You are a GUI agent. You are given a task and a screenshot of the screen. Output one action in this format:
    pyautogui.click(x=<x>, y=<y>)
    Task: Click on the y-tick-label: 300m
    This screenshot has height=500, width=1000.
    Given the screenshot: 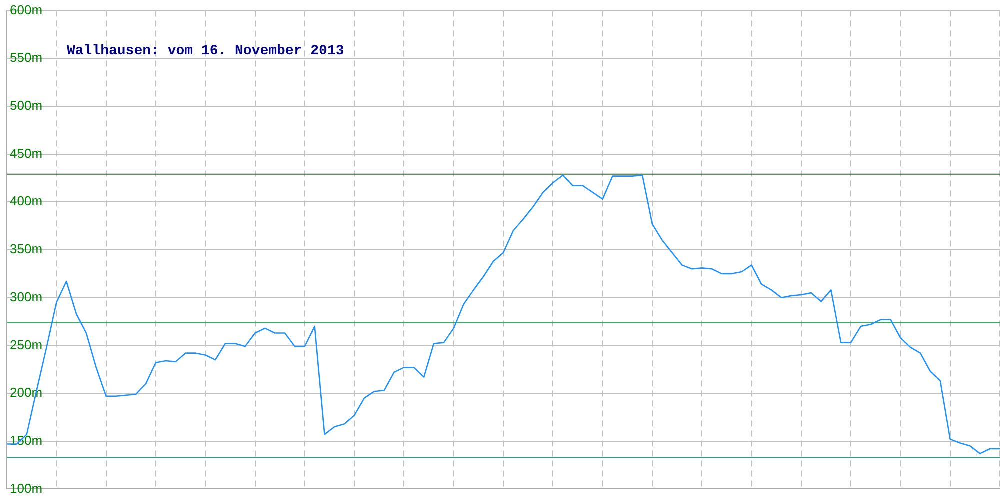 What is the action you would take?
    pyautogui.click(x=26, y=296)
    